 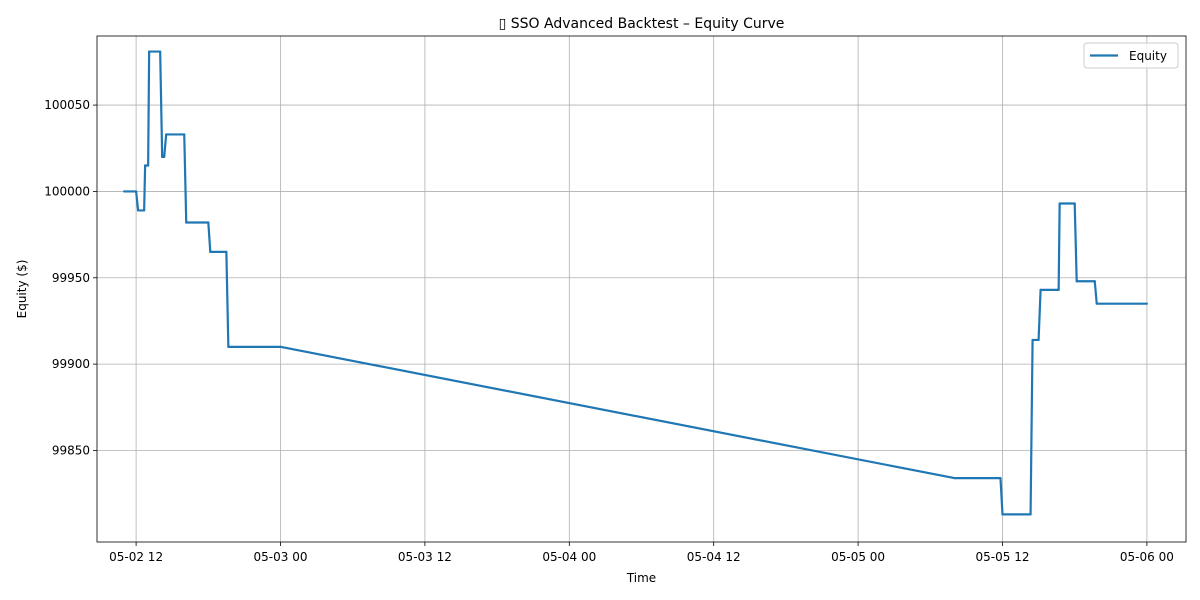 What do you see at coordinates (1148, 56) in the screenshot?
I see `legend-label-equity: Equity` at bounding box center [1148, 56].